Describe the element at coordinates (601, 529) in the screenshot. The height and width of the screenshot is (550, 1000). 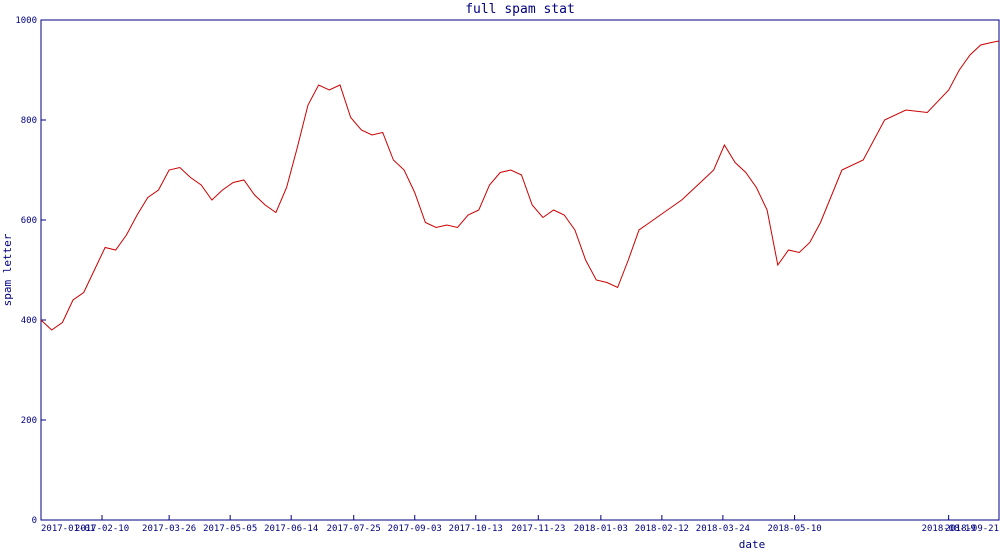
I see `x-tick-label: 2018-01-03` at that location.